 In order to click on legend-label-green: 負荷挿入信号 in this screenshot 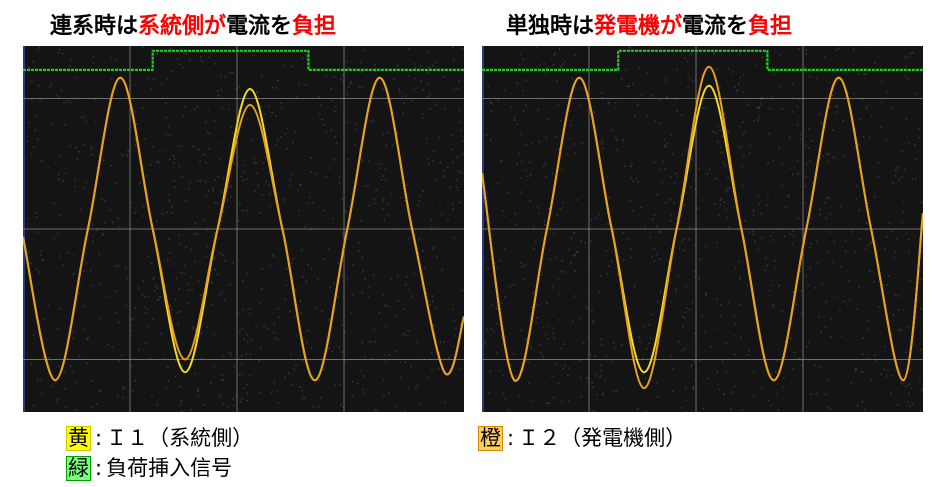, I will do `click(169, 468)`.